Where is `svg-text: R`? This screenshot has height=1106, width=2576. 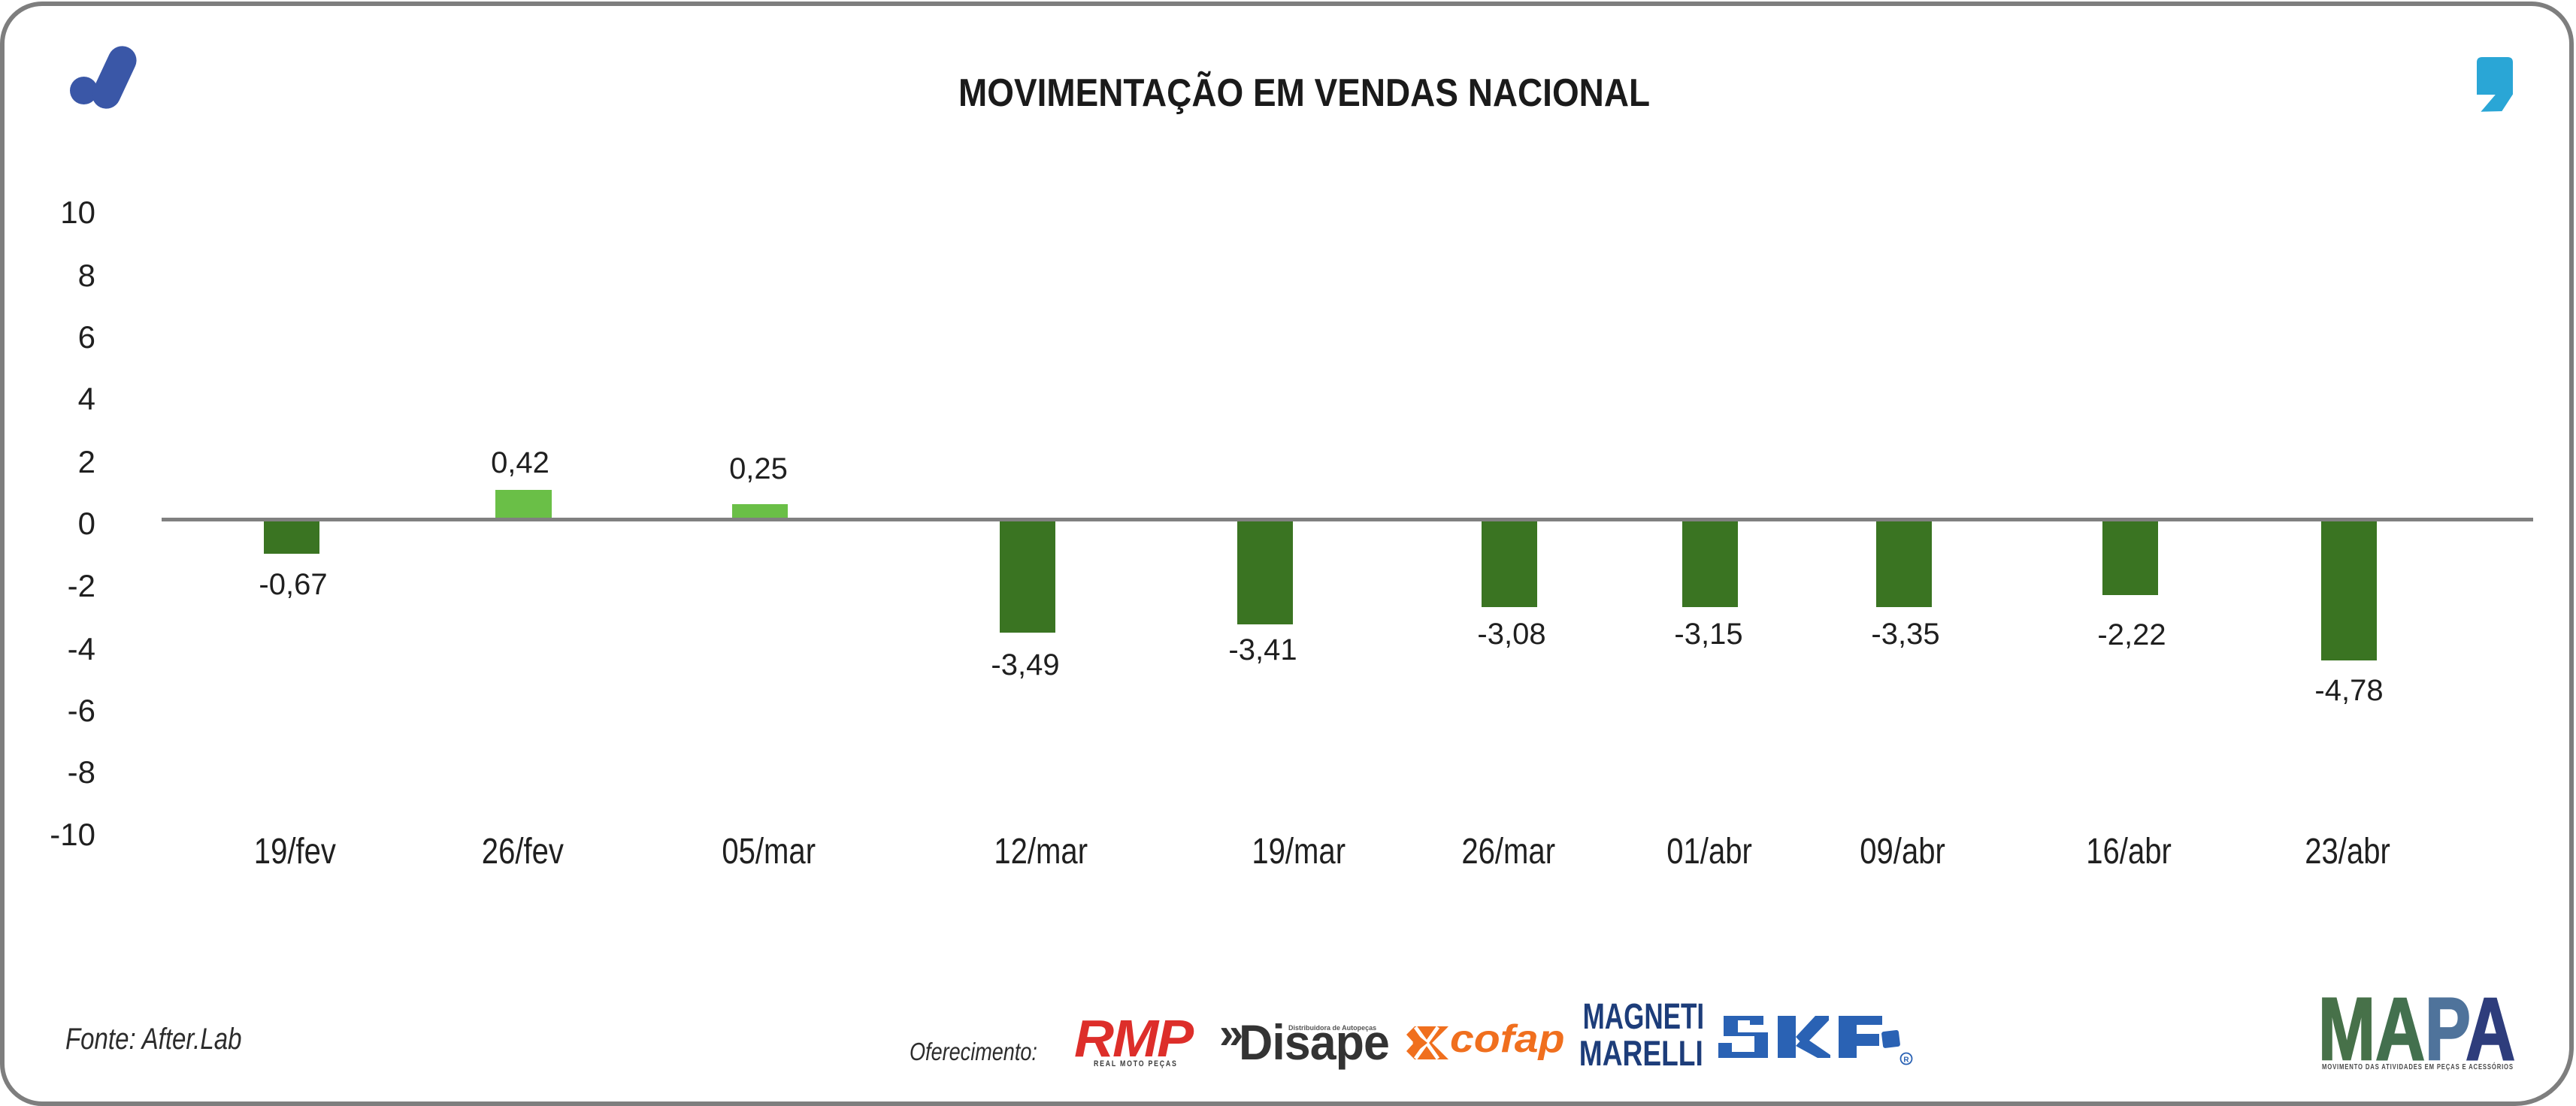
svg-text: R is located at coordinates (1906, 1061).